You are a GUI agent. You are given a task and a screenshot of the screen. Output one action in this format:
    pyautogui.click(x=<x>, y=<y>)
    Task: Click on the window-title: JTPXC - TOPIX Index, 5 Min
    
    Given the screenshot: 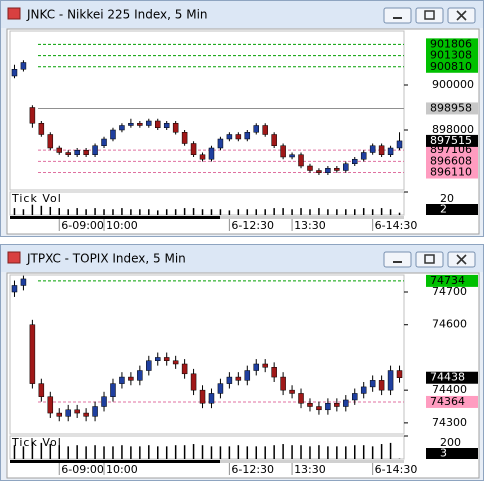 What is the action you would take?
    pyautogui.click(x=106, y=259)
    